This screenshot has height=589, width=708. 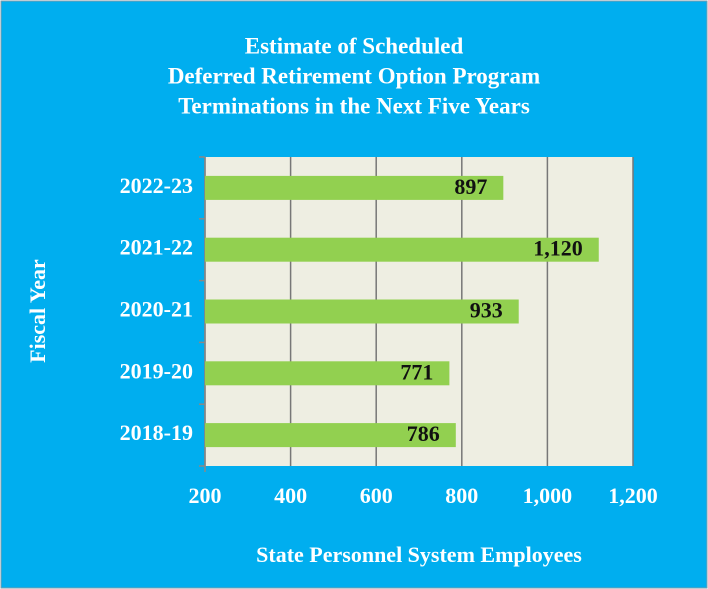 I want to click on y-tick-label: 2018-19, so click(x=156, y=432).